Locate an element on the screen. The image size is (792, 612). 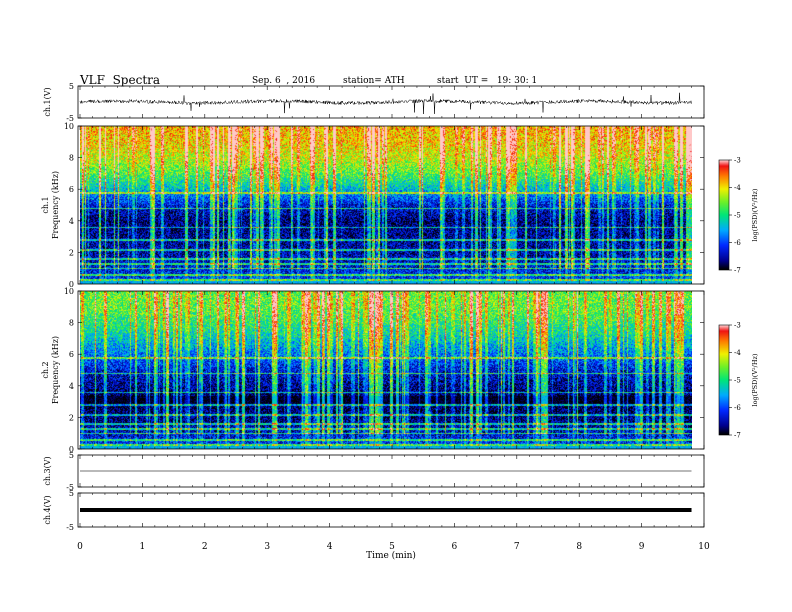
x-tick-label: 3 is located at coordinates (267, 547).